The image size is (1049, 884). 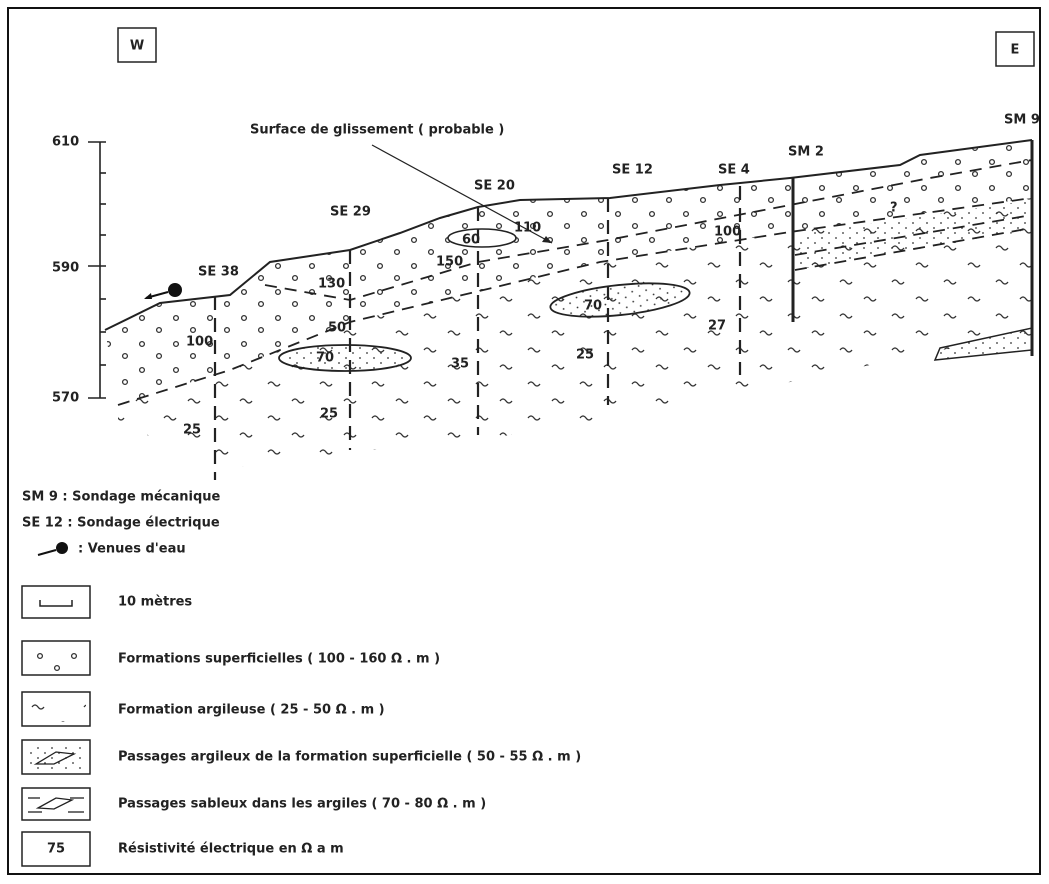 I want to click on water-icon, so click(x=52, y=549).